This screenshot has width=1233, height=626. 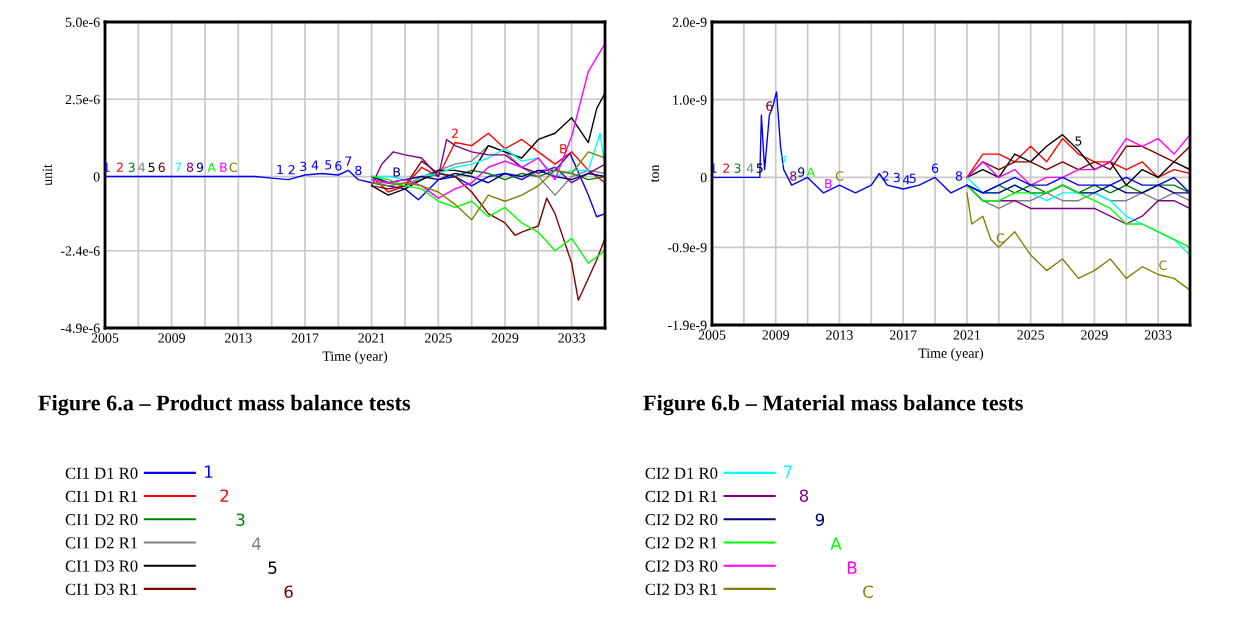 What do you see at coordinates (788, 471) in the screenshot?
I see `text: 7` at bounding box center [788, 471].